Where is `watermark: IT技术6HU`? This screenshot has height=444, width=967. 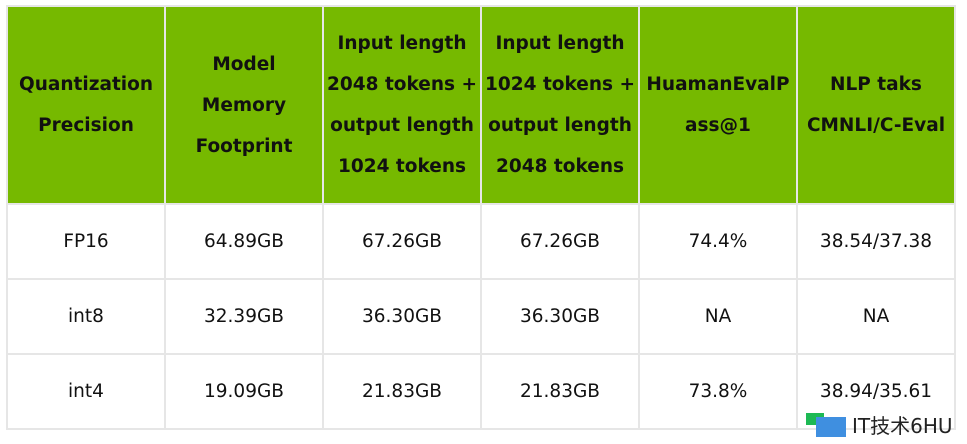
watermark: IT技术6HU is located at coordinates (879, 424).